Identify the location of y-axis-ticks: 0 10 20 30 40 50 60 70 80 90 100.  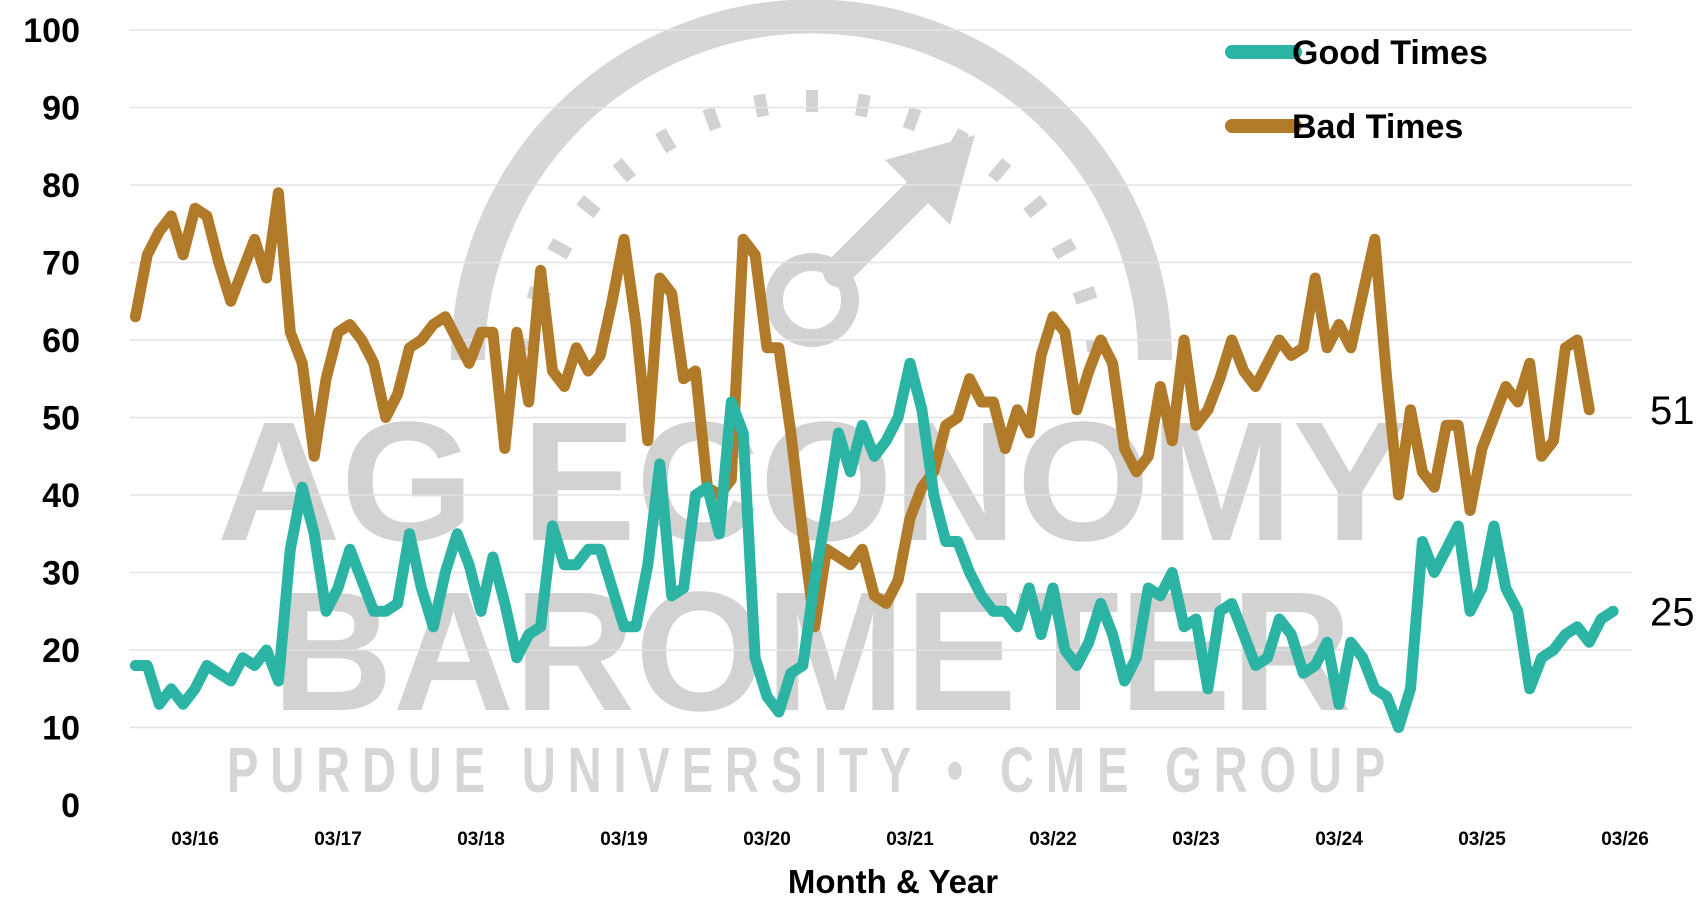
(51, 418).